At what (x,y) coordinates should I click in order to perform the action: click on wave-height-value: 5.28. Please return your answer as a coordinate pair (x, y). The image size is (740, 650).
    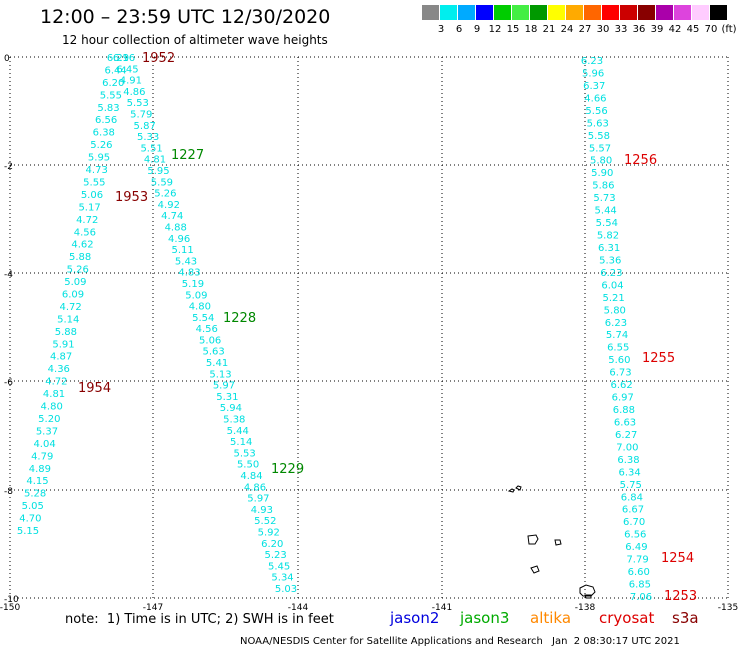
    Looking at the image, I should click on (35, 494).